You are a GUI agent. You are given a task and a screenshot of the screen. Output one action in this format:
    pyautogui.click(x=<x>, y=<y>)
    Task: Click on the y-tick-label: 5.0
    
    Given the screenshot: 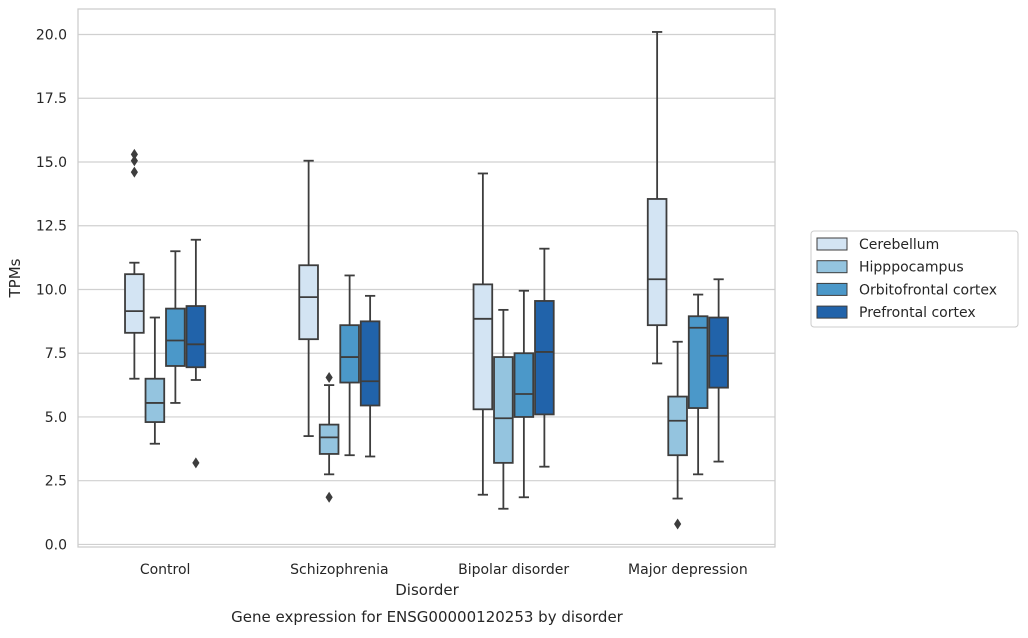 What is the action you would take?
    pyautogui.click(x=56, y=418)
    